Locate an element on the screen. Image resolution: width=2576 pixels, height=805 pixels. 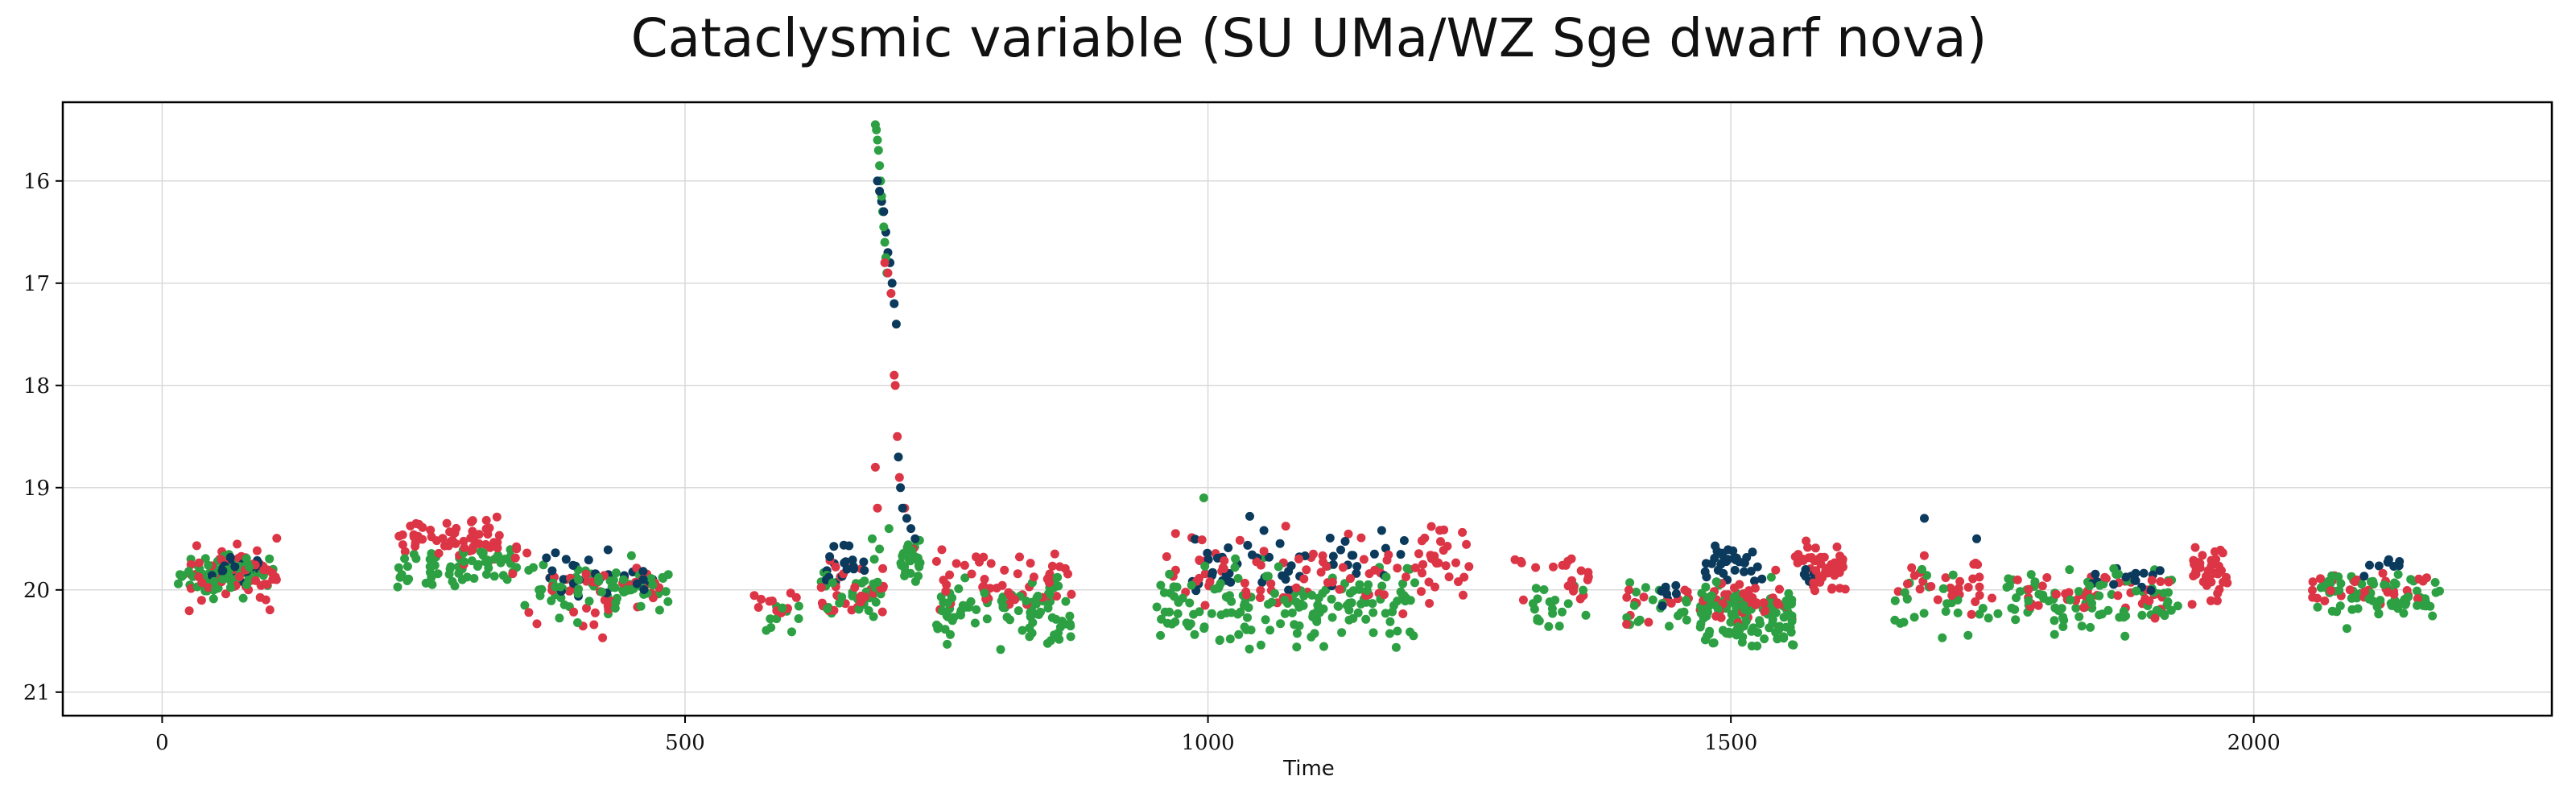
y-tick-label: 21 is located at coordinates (36, 693).